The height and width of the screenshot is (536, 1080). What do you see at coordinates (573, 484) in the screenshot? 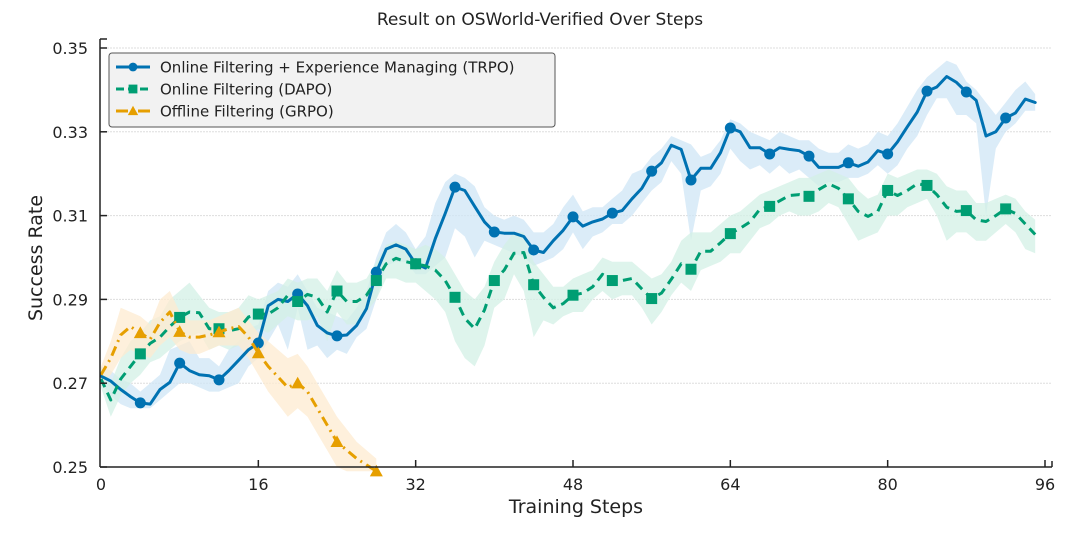
I see `x-tick-label: 48` at bounding box center [573, 484].